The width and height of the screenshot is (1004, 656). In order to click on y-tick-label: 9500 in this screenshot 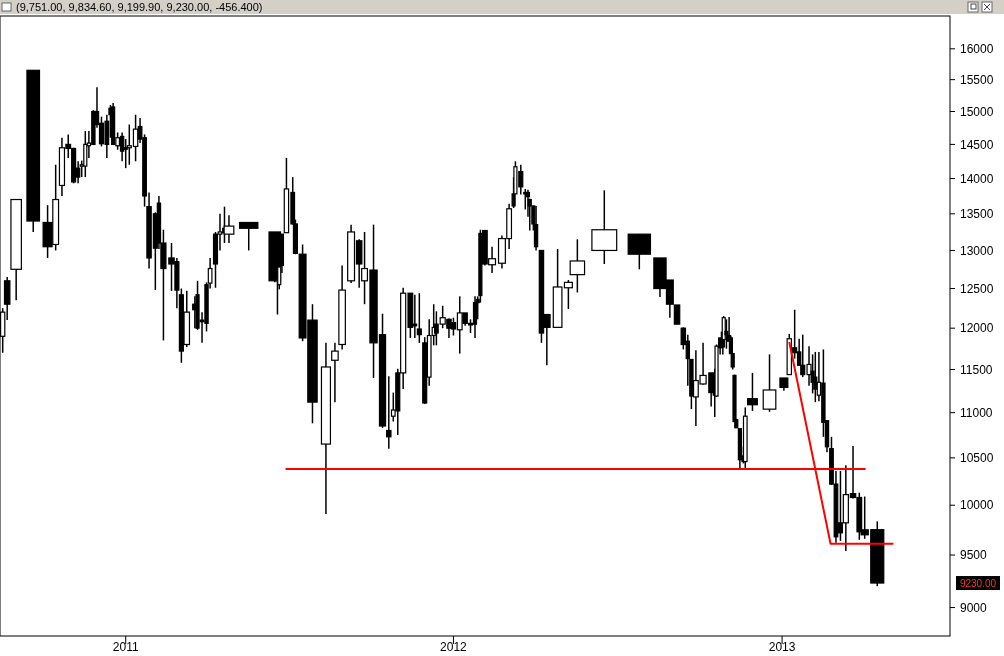, I will do `click(974, 555)`.